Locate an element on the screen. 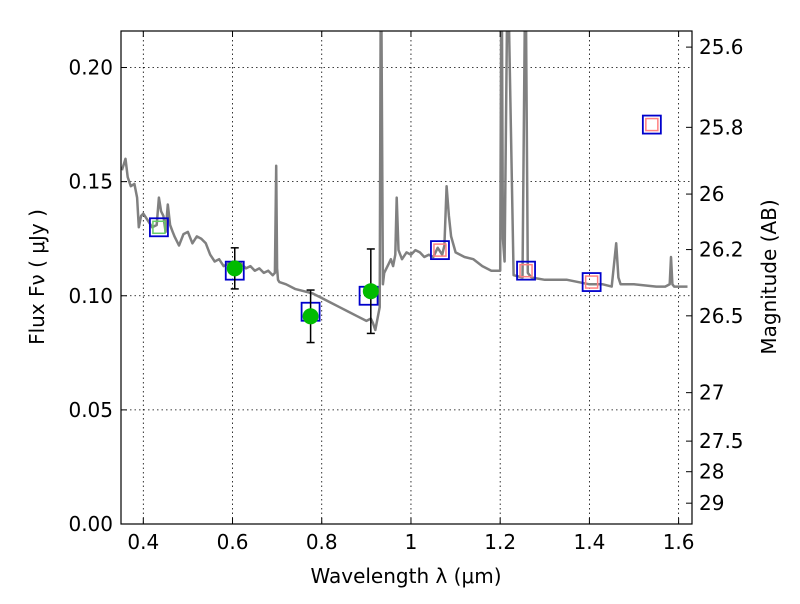  y-axis-label: Flux Fν ( μJy ) is located at coordinates (37, 277).